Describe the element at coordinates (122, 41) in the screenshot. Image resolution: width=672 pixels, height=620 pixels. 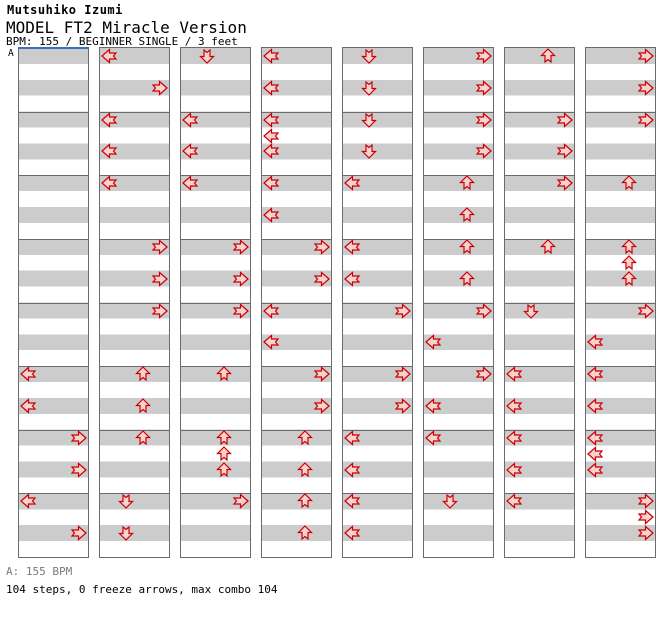
I see `chart-info-line: BPM: 155 / BEGINNER SINGLE / 3 feet` at that location.